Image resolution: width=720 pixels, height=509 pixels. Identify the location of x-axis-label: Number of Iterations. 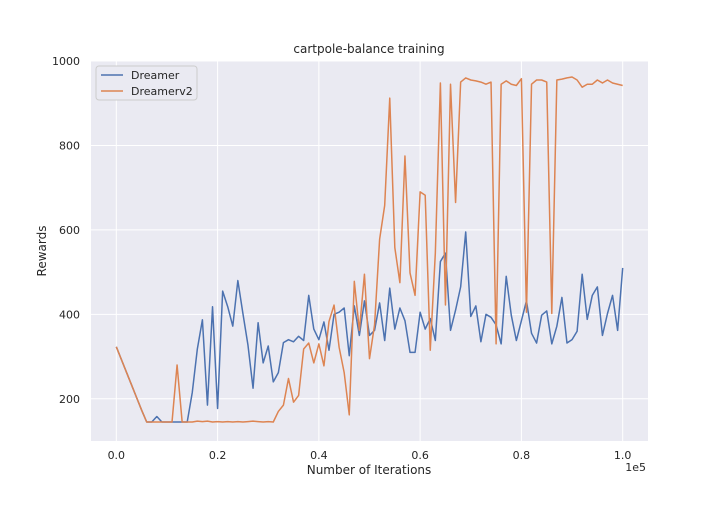
(369, 470).